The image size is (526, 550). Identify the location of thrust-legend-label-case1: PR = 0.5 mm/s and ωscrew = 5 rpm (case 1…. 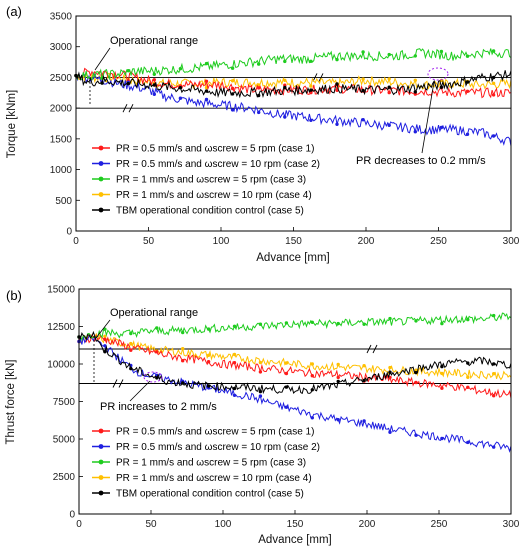
(215, 432).